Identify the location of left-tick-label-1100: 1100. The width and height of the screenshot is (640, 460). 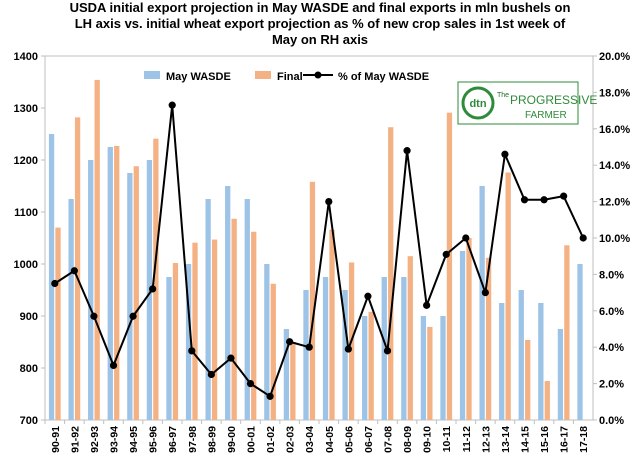
(26, 213).